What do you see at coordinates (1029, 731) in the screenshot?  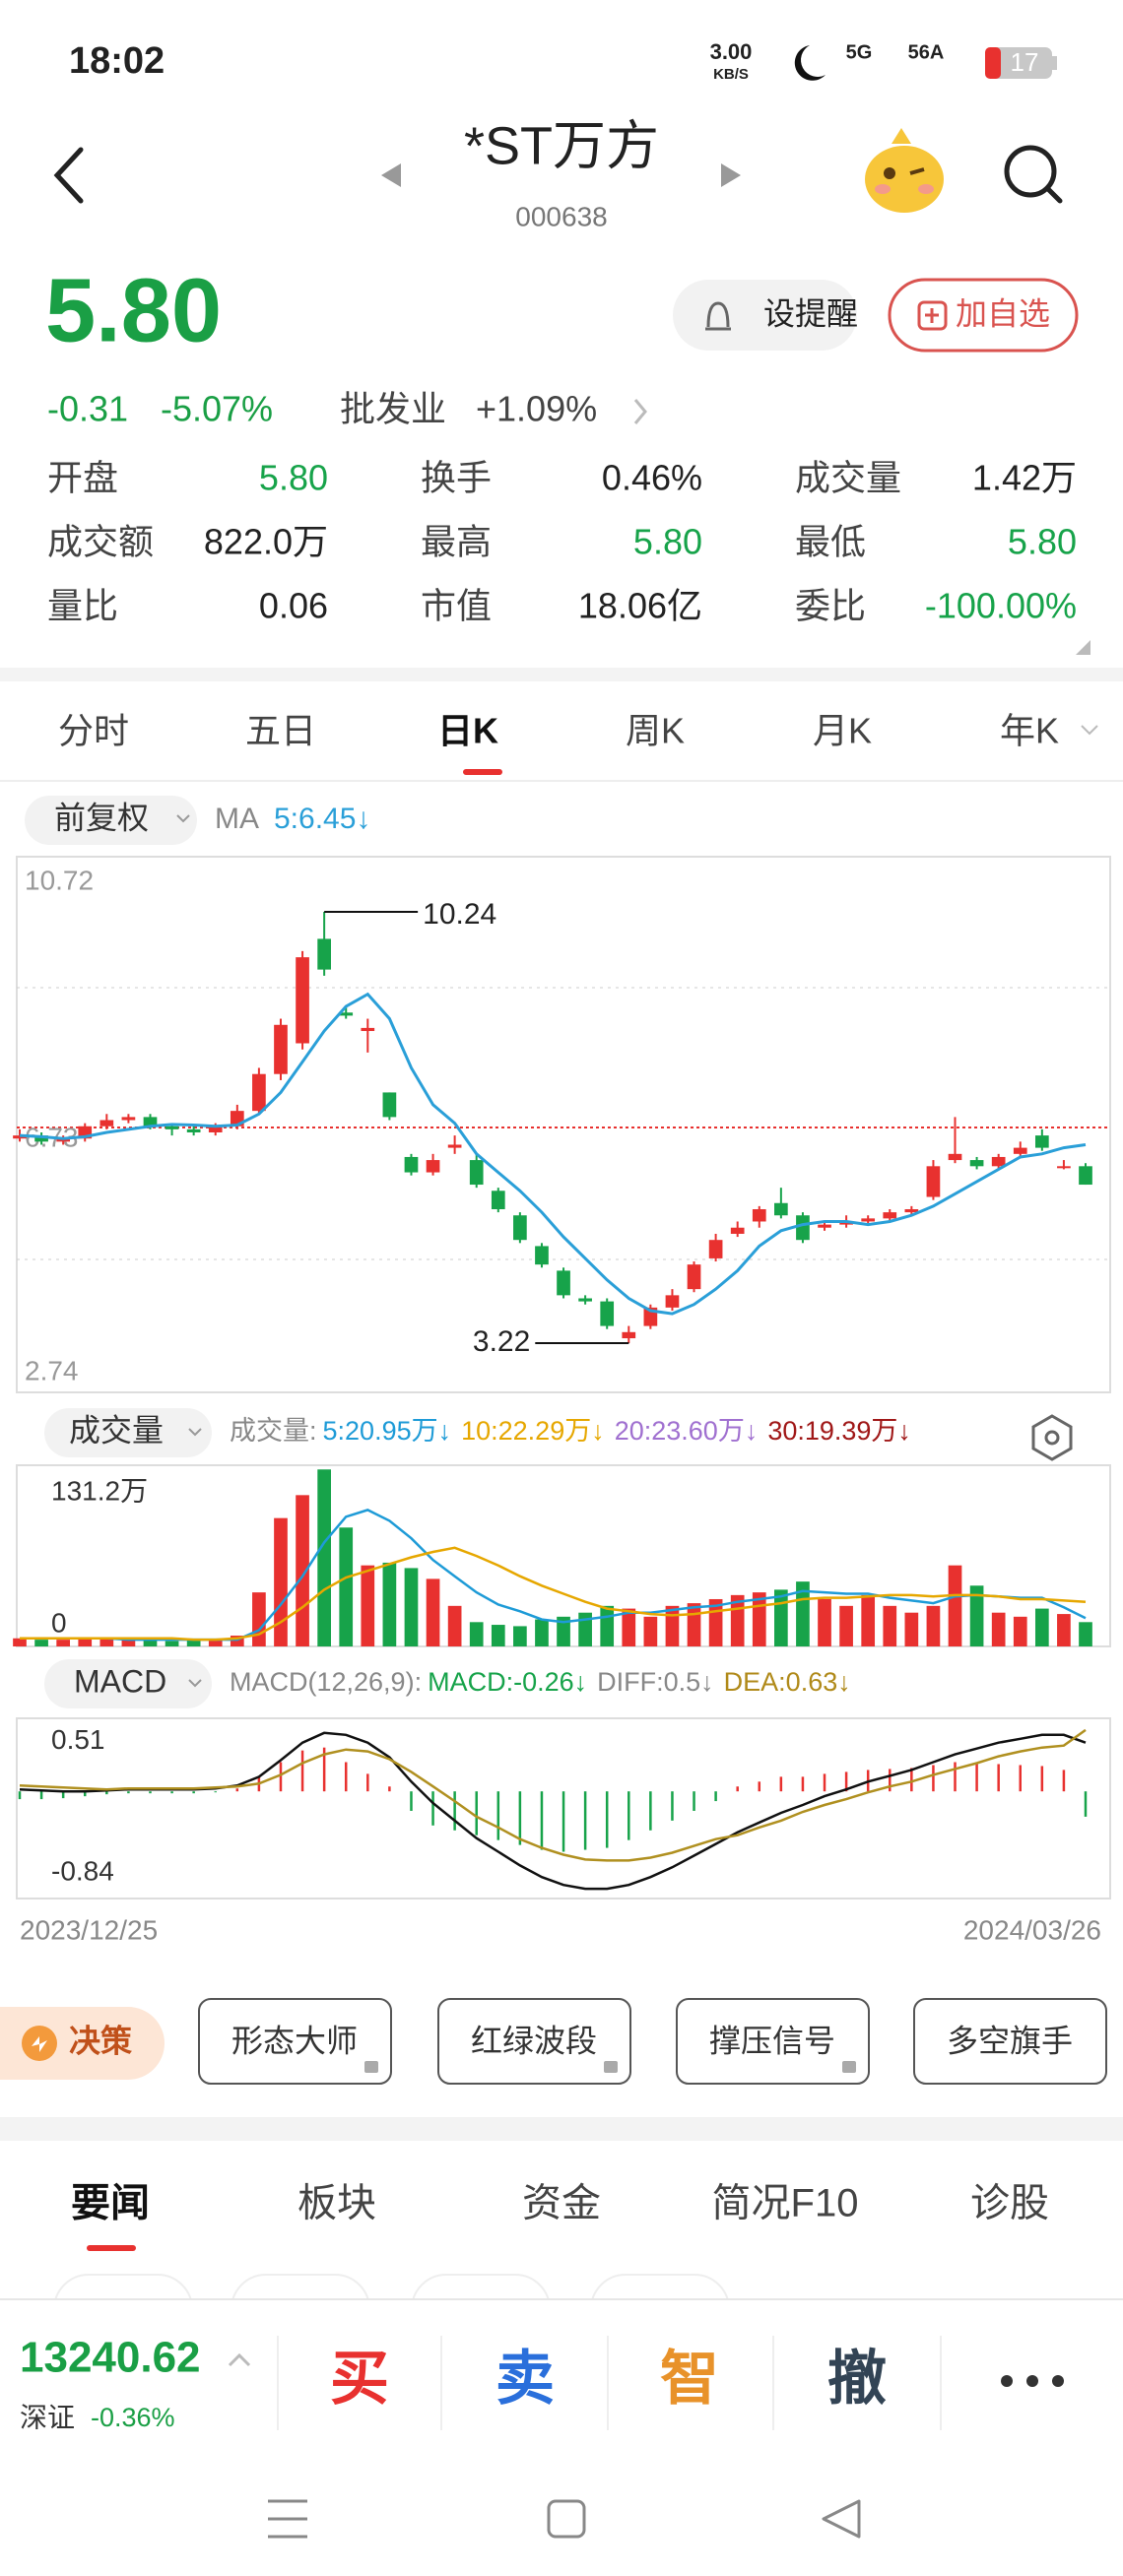 I see `period-tab: 年K` at bounding box center [1029, 731].